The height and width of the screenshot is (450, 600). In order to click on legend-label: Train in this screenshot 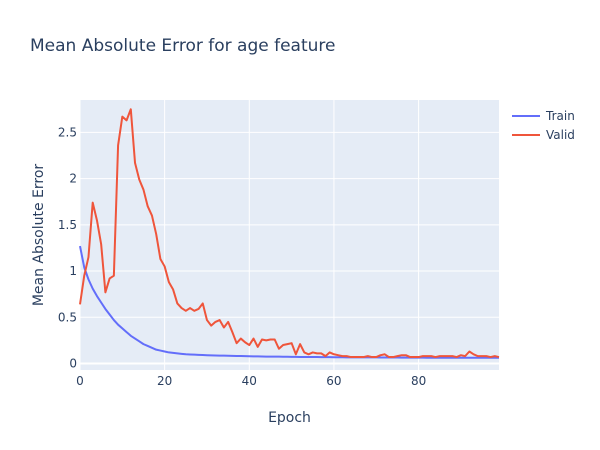, I will do `click(560, 116)`.